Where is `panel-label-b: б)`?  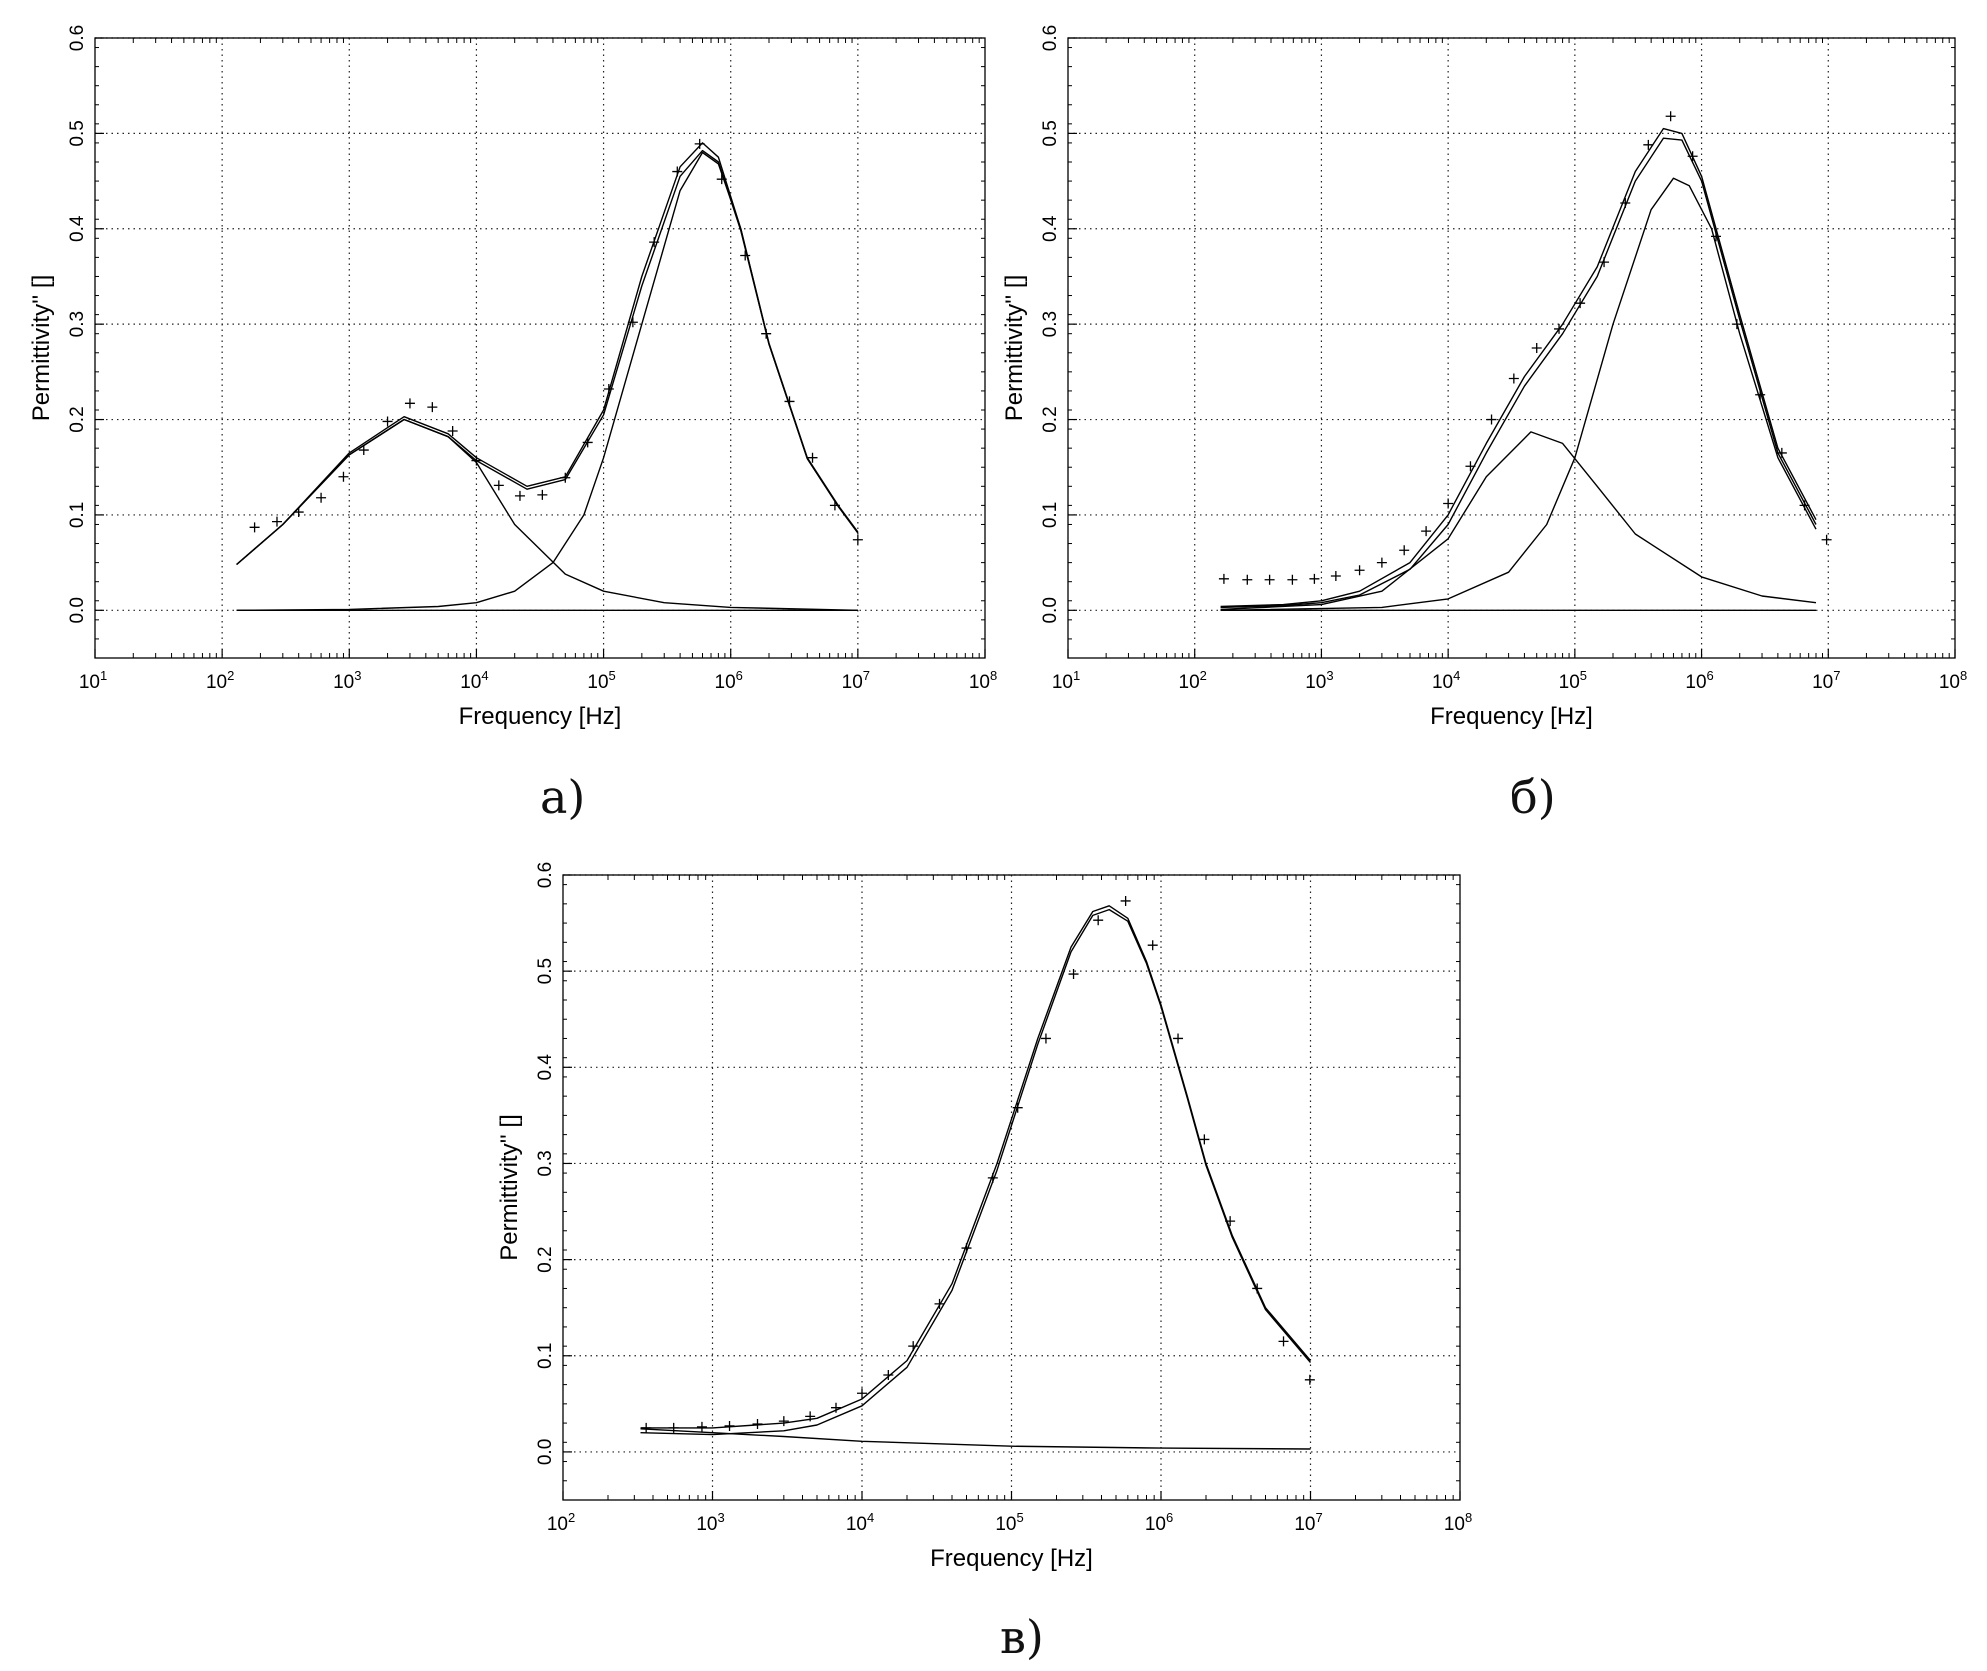 panel-label-b: б) is located at coordinates (1533, 797).